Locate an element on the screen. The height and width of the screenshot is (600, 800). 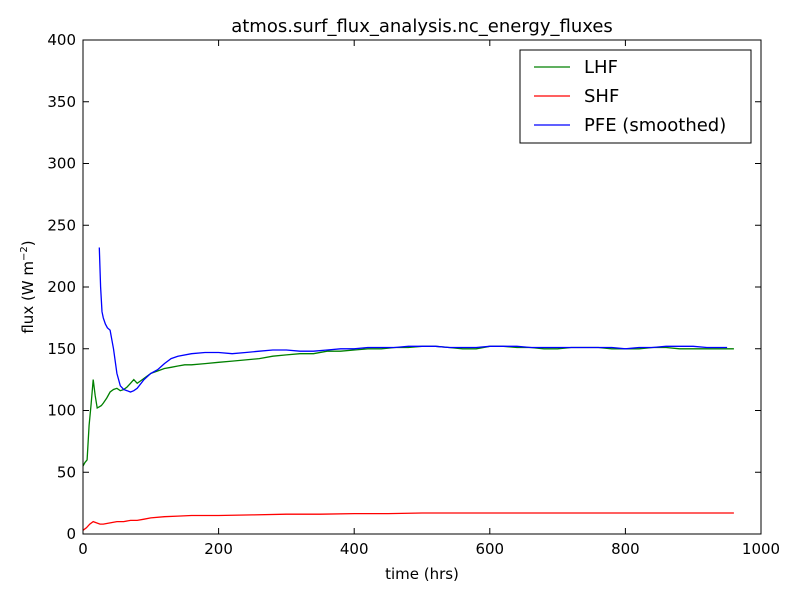
legend: LHF SHF PFE (smoothed) is located at coordinates (635, 96).